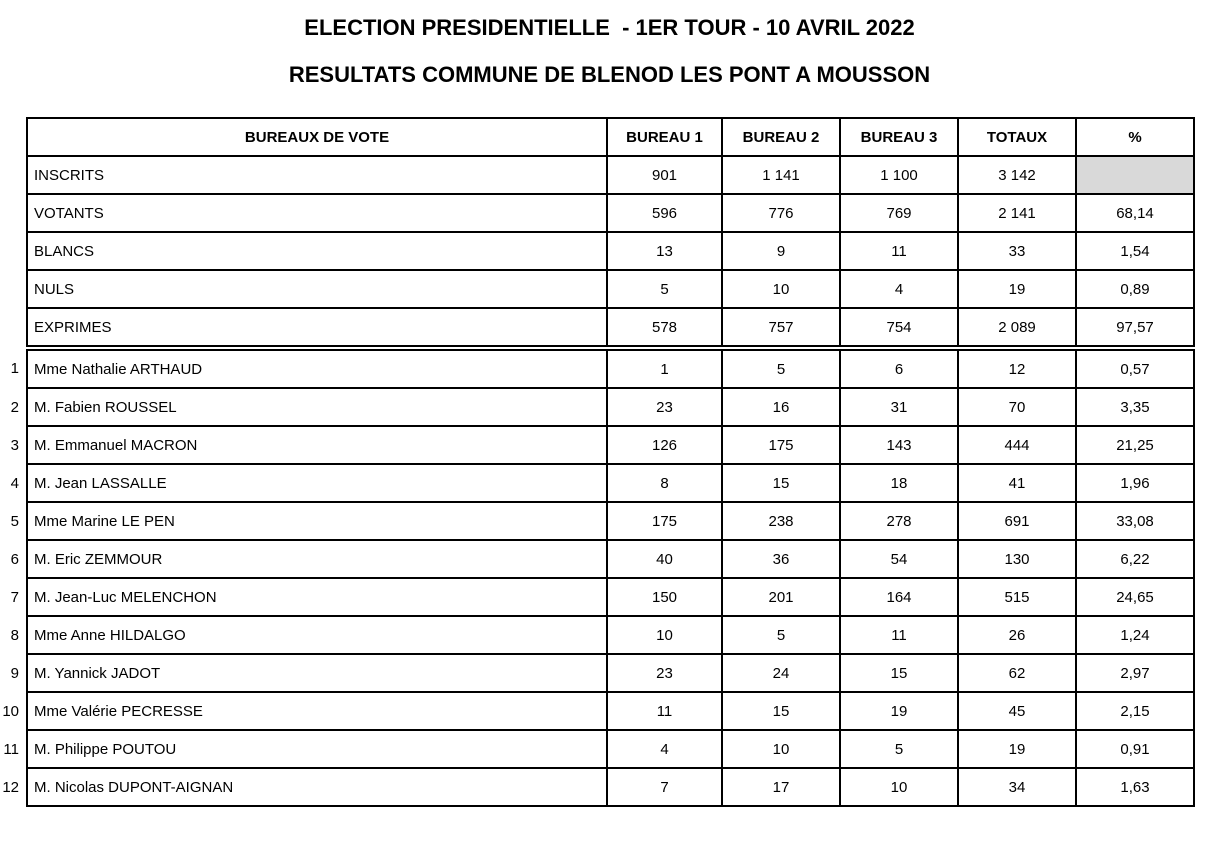  Describe the element at coordinates (899, 749) in the screenshot. I see `bureau3-value: 5` at that location.